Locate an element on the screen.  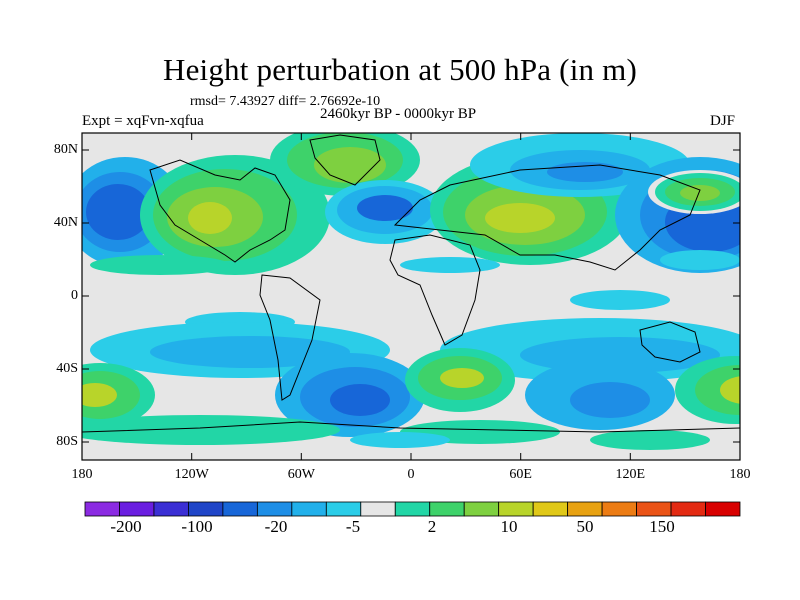
australia-coast is located at coordinates (670, 342).